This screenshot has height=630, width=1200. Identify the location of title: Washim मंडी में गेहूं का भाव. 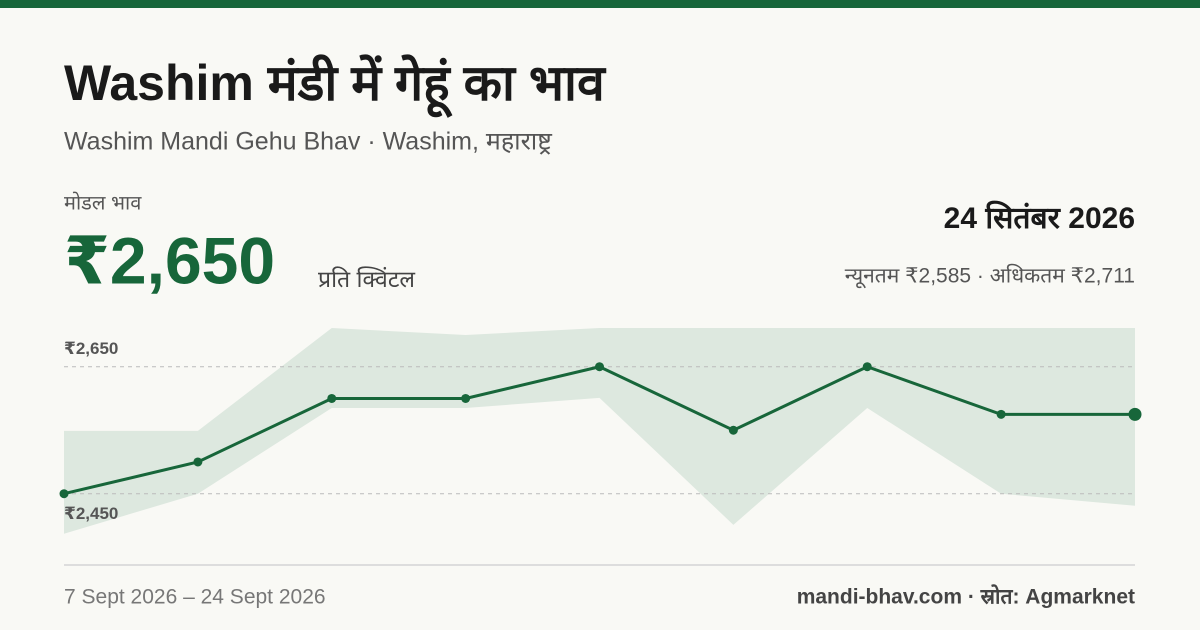
(335, 86).